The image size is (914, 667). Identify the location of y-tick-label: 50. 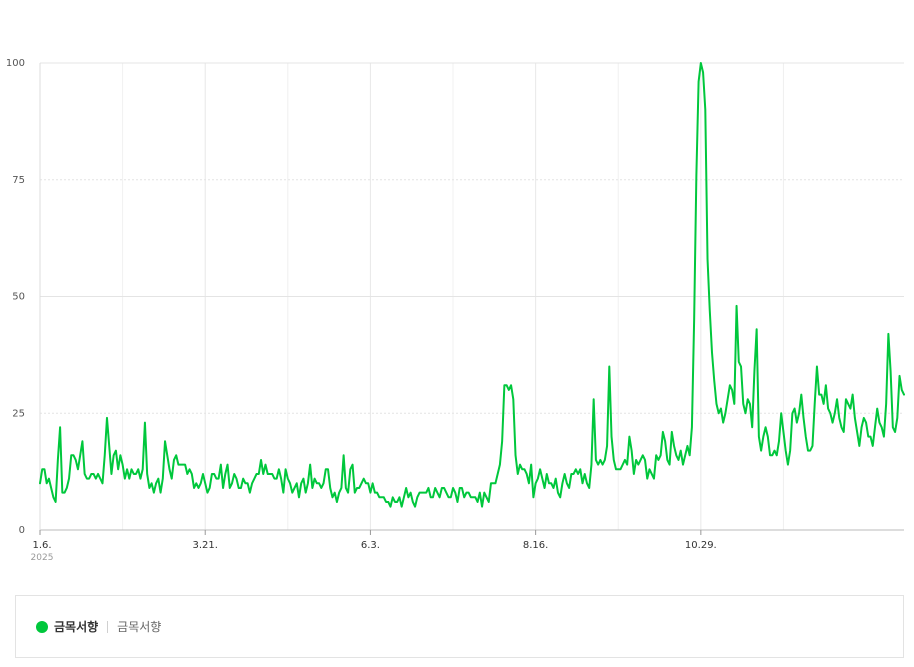
(18, 297).